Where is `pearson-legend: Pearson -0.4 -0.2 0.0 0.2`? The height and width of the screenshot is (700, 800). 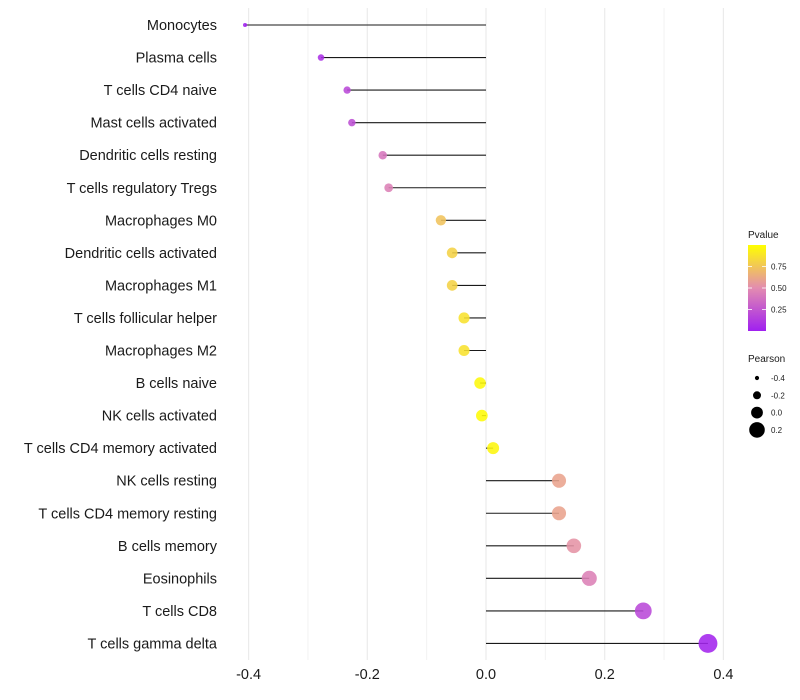
pearson-legend: Pearson -0.4 -0.2 0.0 0.2 is located at coordinates (766, 396).